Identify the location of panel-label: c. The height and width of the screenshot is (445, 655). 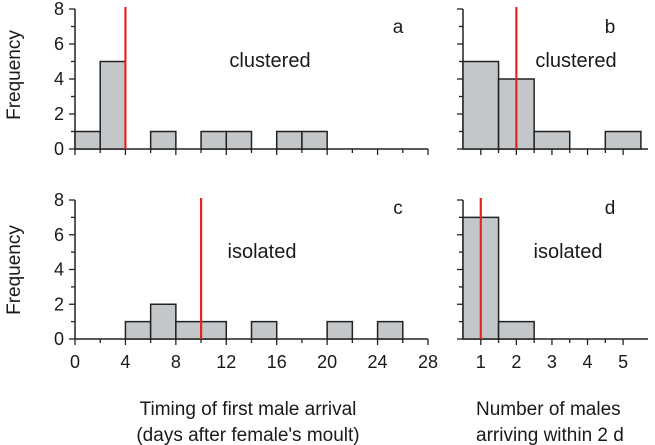
(398, 208).